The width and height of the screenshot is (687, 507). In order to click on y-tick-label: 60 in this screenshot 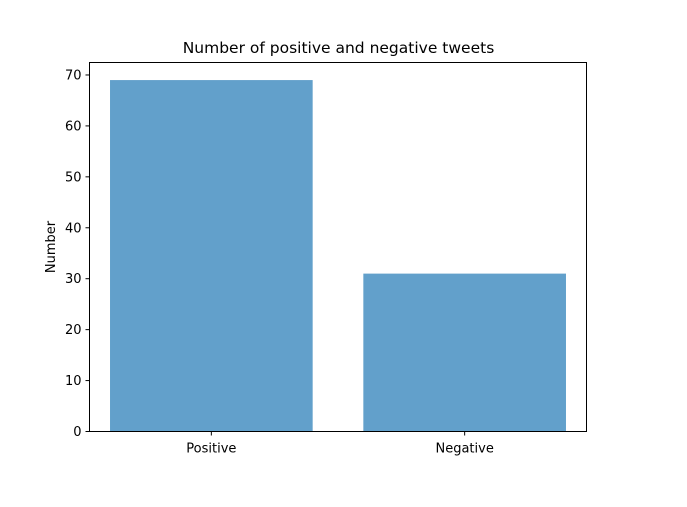, I will do `click(73, 126)`.